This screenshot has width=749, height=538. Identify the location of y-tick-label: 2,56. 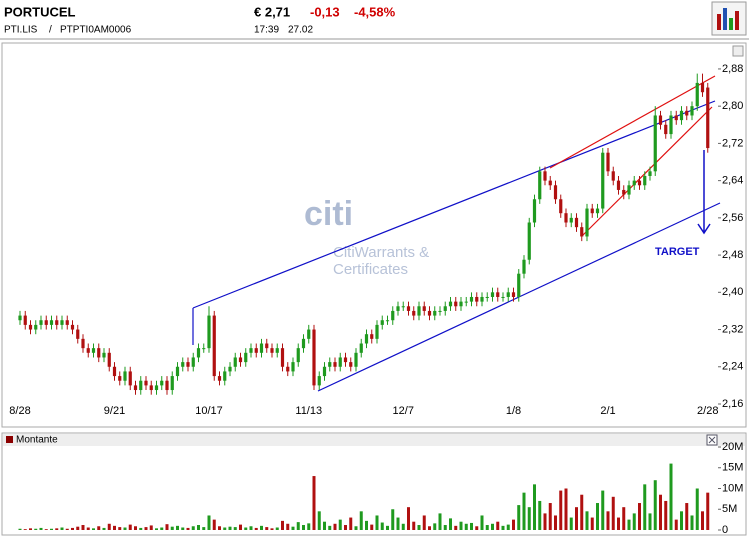
(732, 218).